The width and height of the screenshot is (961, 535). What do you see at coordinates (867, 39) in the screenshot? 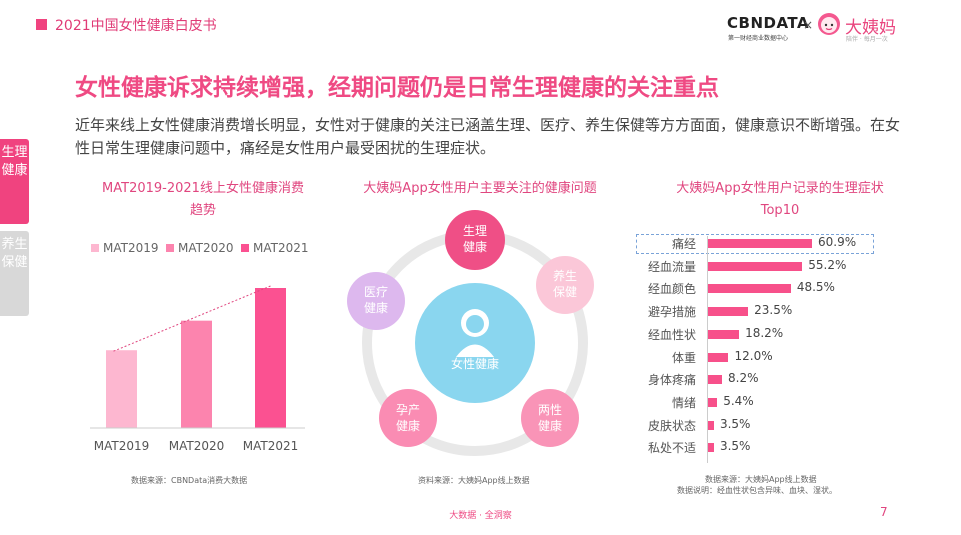
I see `dayima-tagline: 陪伴 · 每月一次` at bounding box center [867, 39].